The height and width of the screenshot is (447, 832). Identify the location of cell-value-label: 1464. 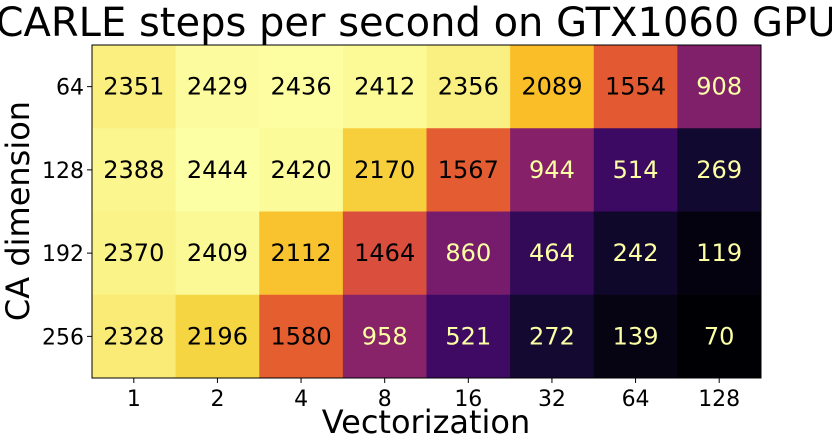
(384, 253).